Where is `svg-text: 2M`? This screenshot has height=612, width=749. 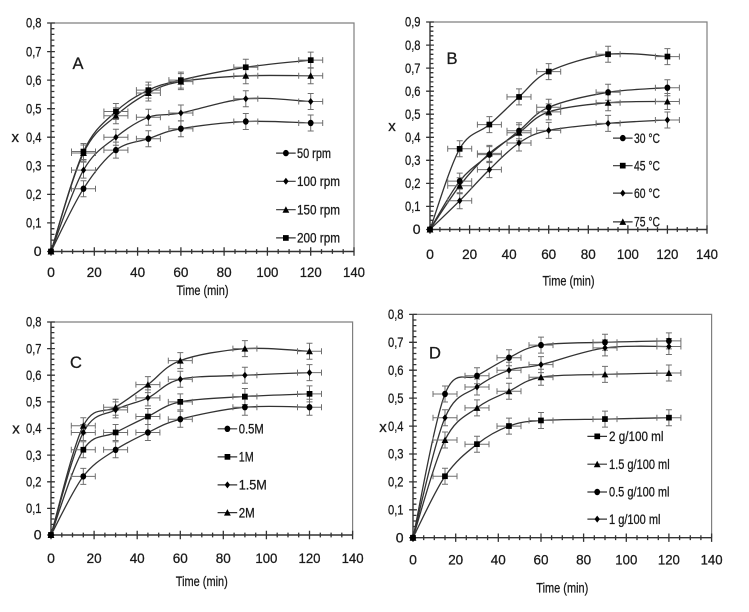 svg-text: 2M is located at coordinates (247, 512).